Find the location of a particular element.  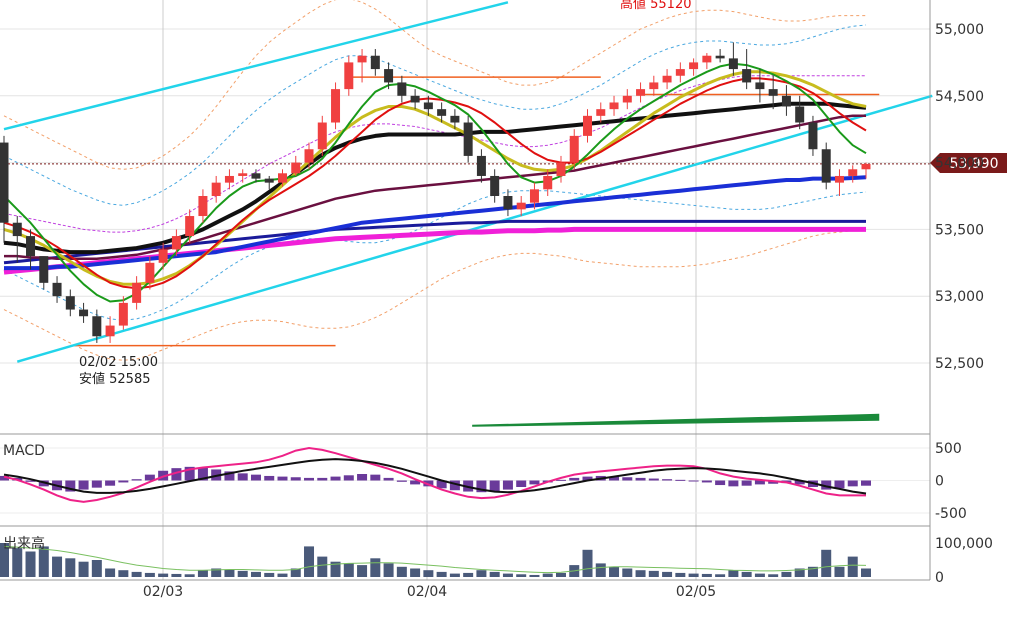

x-tick-label-1: 02/04 is located at coordinates (427, 592).